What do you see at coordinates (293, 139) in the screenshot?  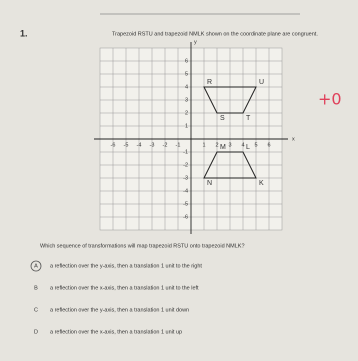 I see `x-axis-label: x` at bounding box center [293, 139].